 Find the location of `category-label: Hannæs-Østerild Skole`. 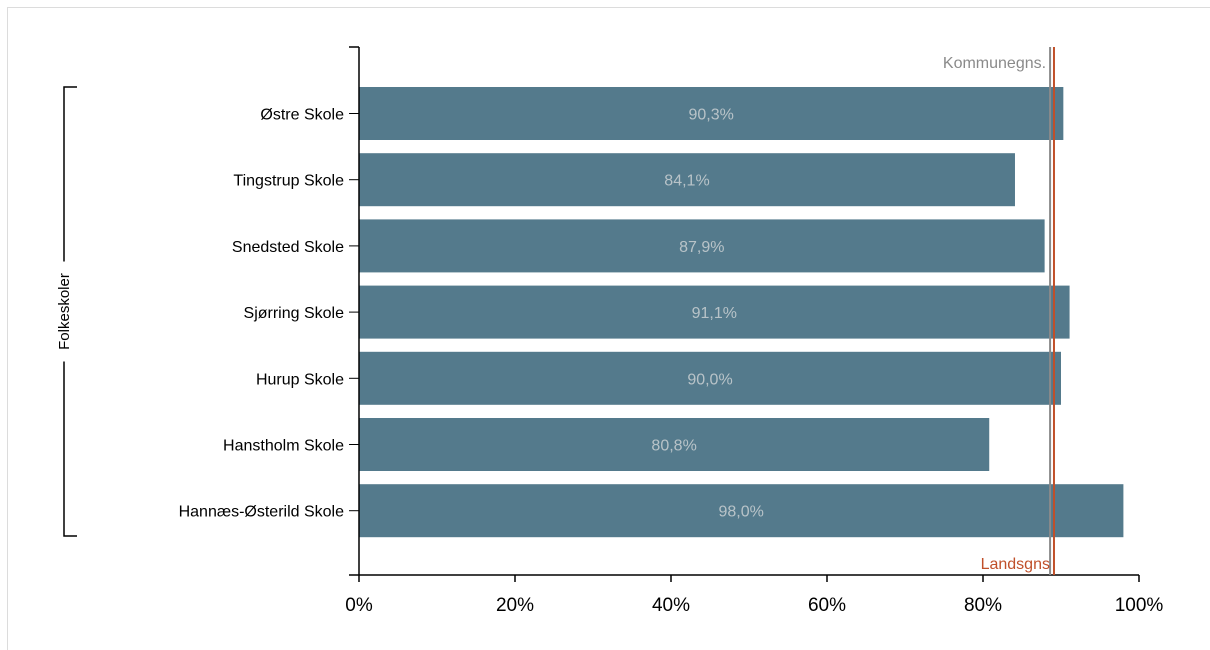

category-label: Hannæs-Østerild Skole is located at coordinates (262, 512).